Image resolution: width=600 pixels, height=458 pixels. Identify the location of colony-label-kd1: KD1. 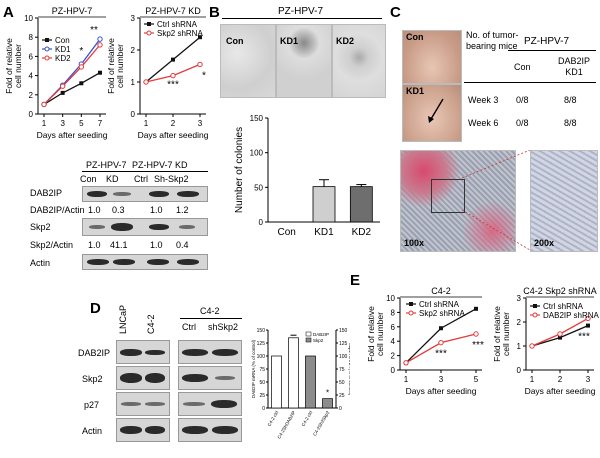
(289, 41).